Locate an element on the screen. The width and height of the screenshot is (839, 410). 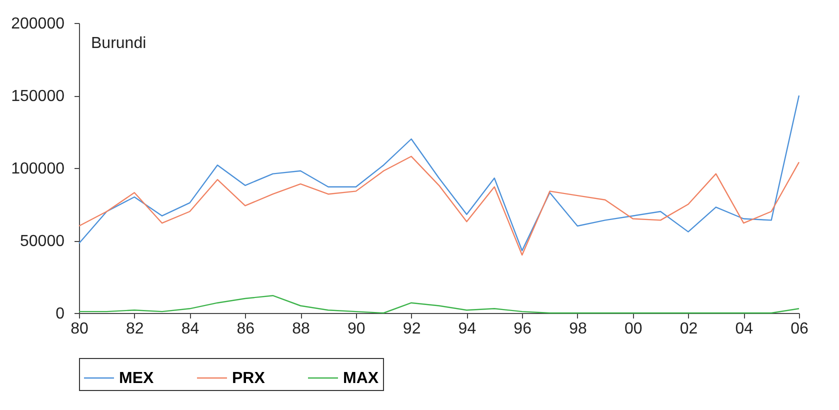
x-tick-label: 00 is located at coordinates (633, 329).